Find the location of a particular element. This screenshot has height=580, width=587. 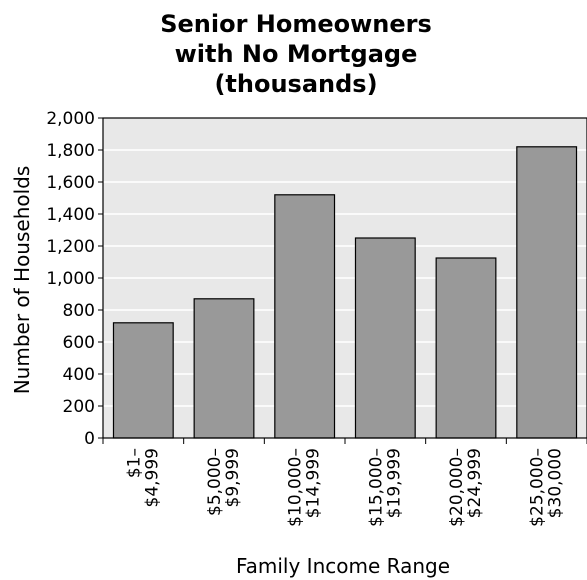

y-tick-label: 1,200 is located at coordinates (70, 247).